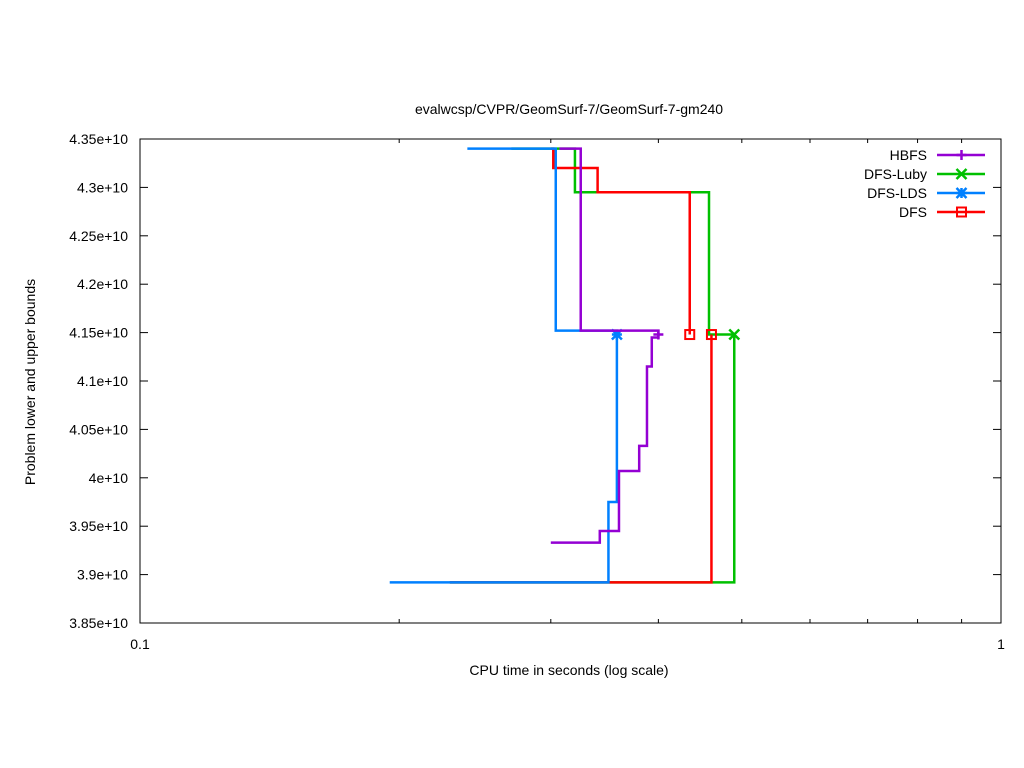 This screenshot has width=1024, height=768. I want to click on y-tick-label-3: 4e+10, so click(109, 478).